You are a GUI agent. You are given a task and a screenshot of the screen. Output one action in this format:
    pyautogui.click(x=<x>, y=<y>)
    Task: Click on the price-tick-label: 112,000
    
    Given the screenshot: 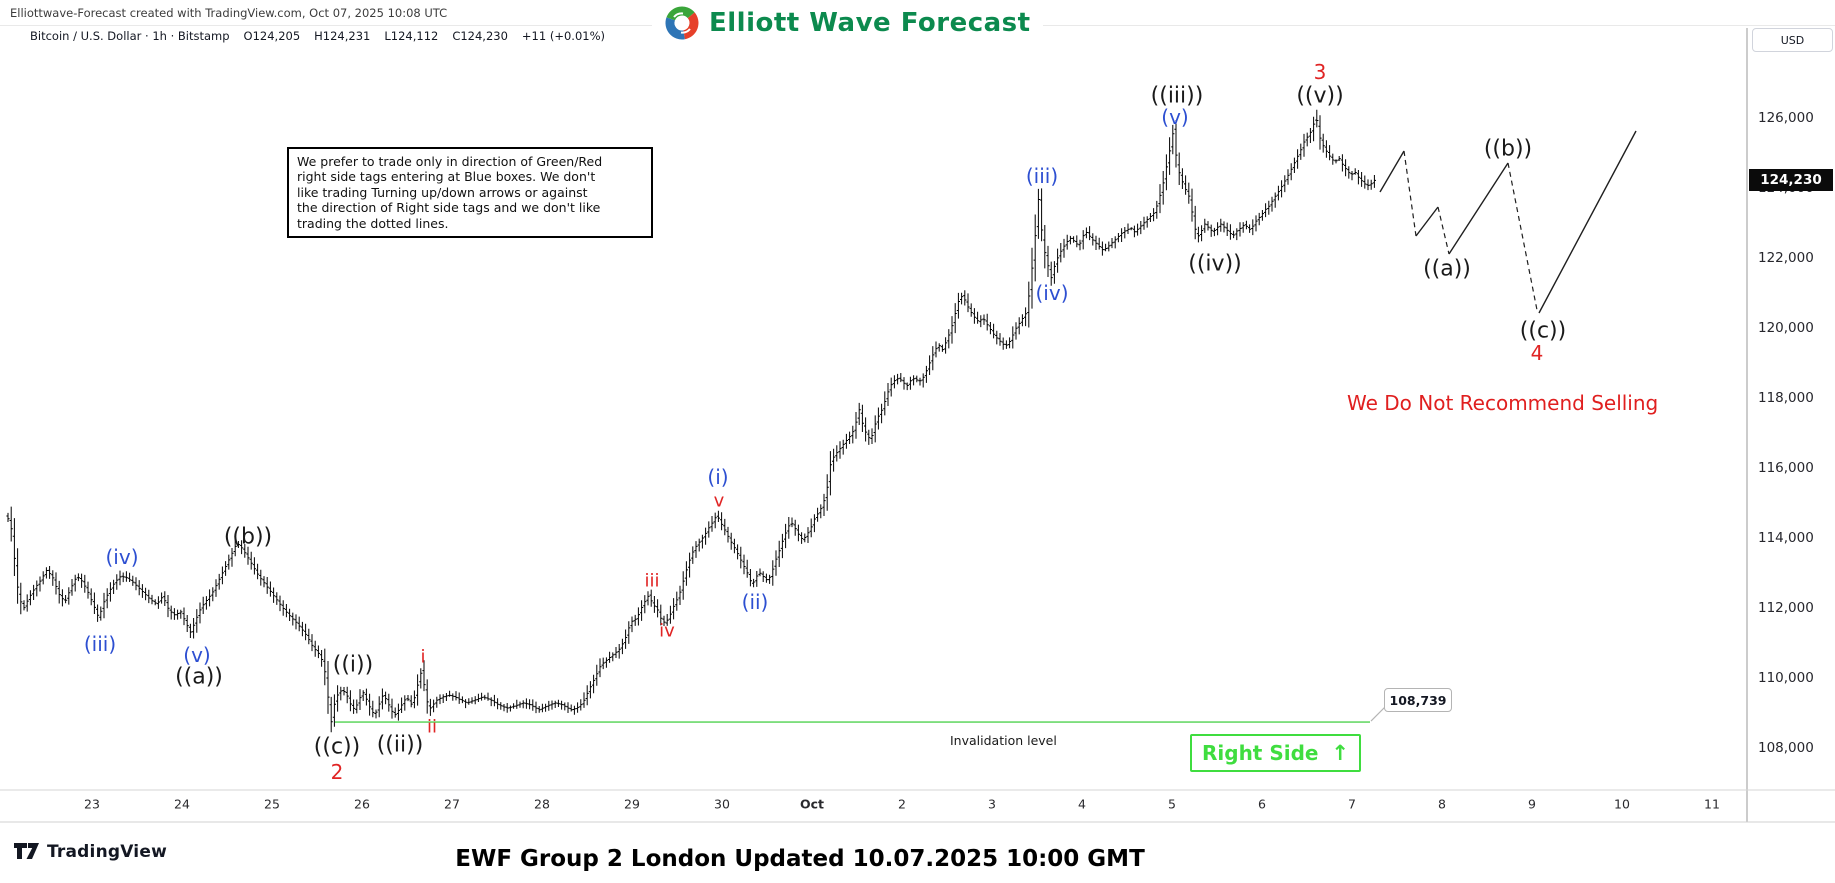 What is the action you would take?
    pyautogui.click(x=1786, y=608)
    